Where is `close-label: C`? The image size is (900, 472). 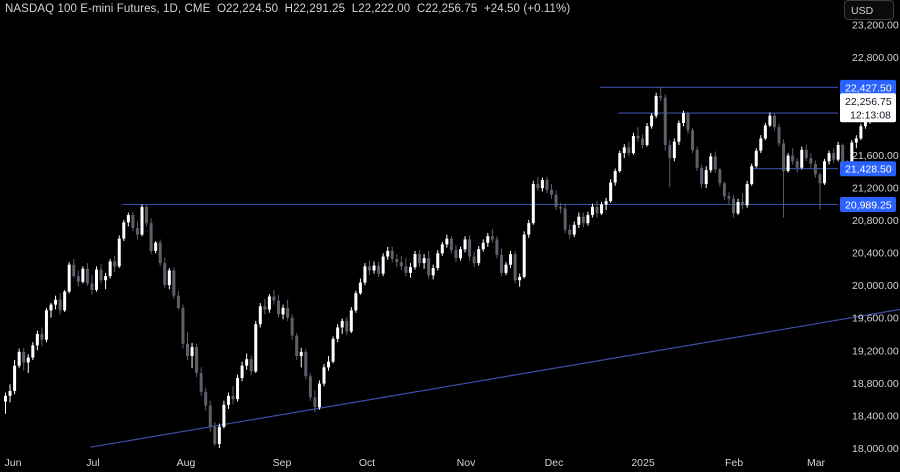
close-label: C is located at coordinates (421, 9).